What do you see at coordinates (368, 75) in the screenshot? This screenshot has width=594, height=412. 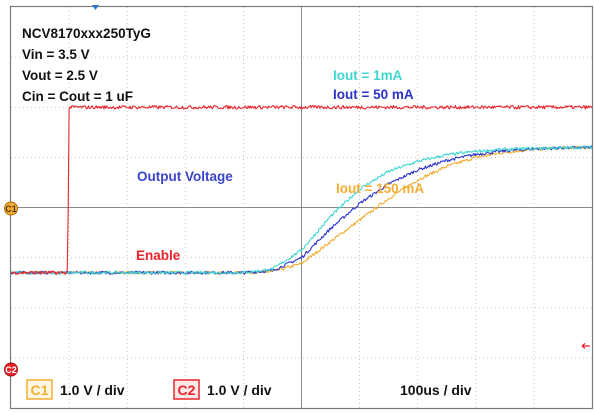 I see `legend-iout-1ma: Iout = 1mA` at bounding box center [368, 75].